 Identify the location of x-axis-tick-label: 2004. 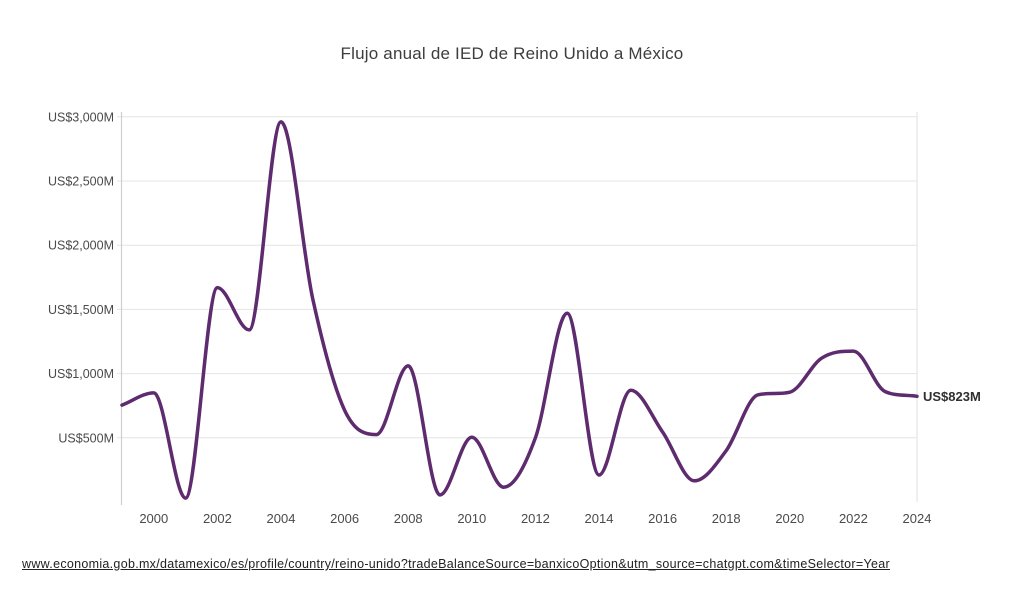
(281, 518).